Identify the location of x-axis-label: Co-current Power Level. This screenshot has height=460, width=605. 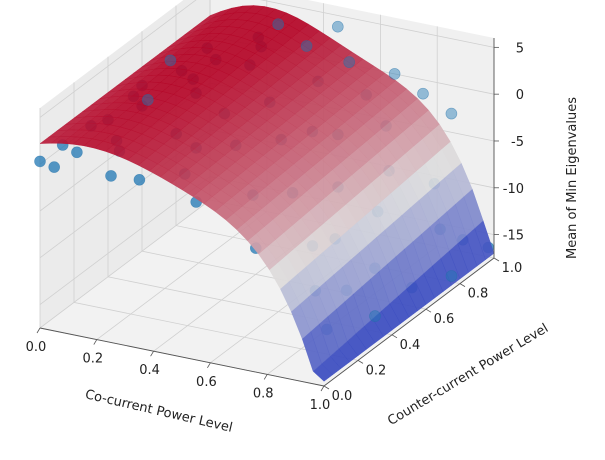
(159, 411).